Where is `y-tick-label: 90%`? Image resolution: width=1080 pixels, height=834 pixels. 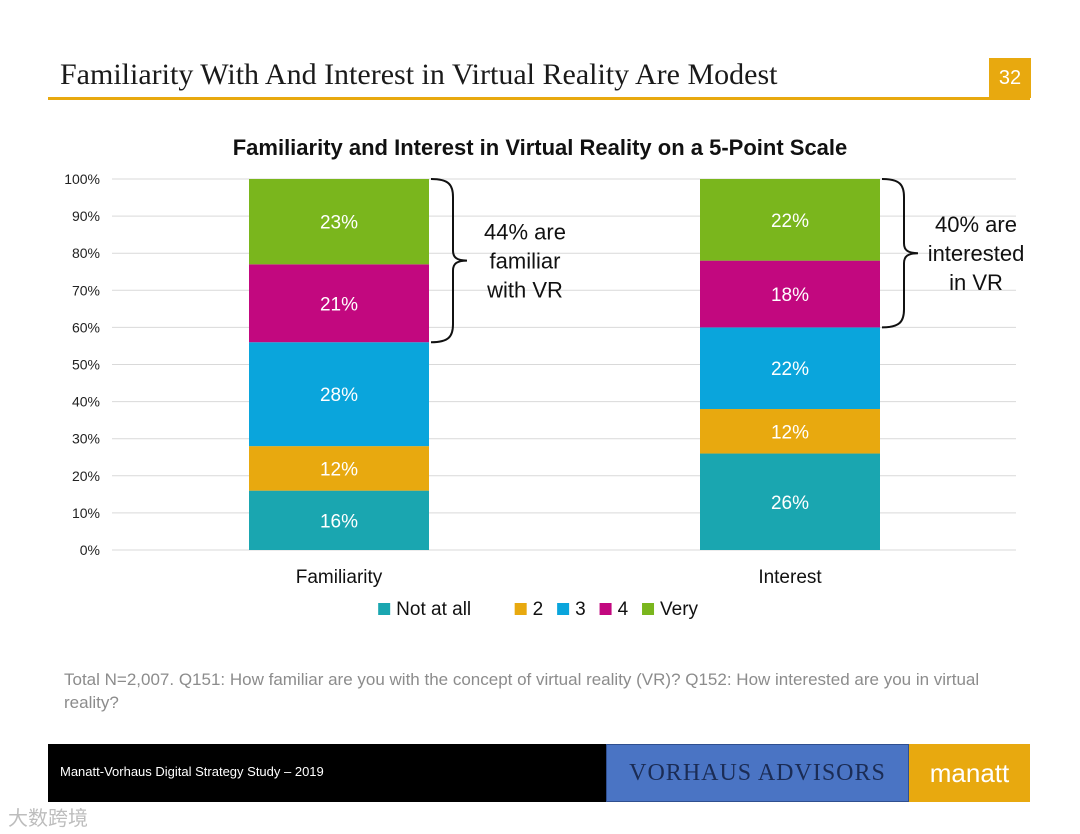 y-tick-label: 90% is located at coordinates (86, 216).